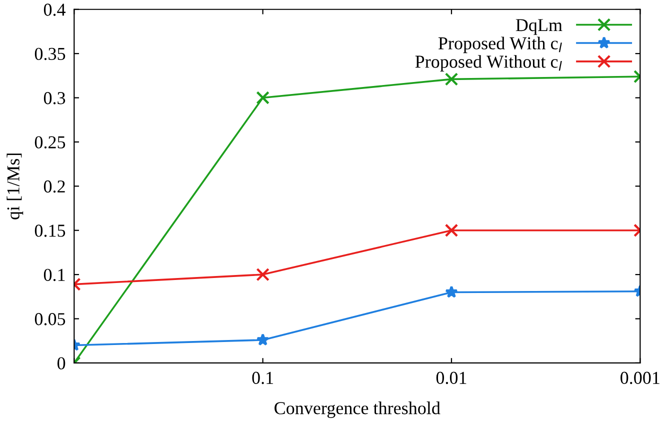  I want to click on legend-label: Proposed With c$_{l}$, so click(500, 45).